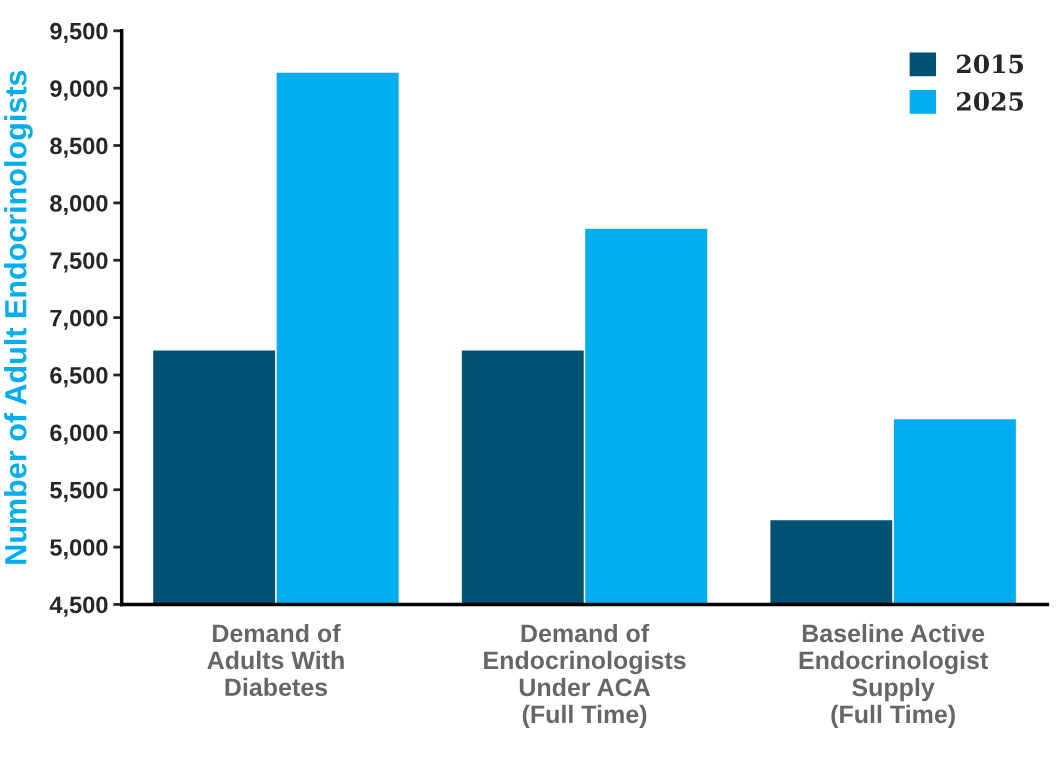  Describe the element at coordinates (79, 491) in the screenshot. I see `y-tick-label: 5,500` at that location.